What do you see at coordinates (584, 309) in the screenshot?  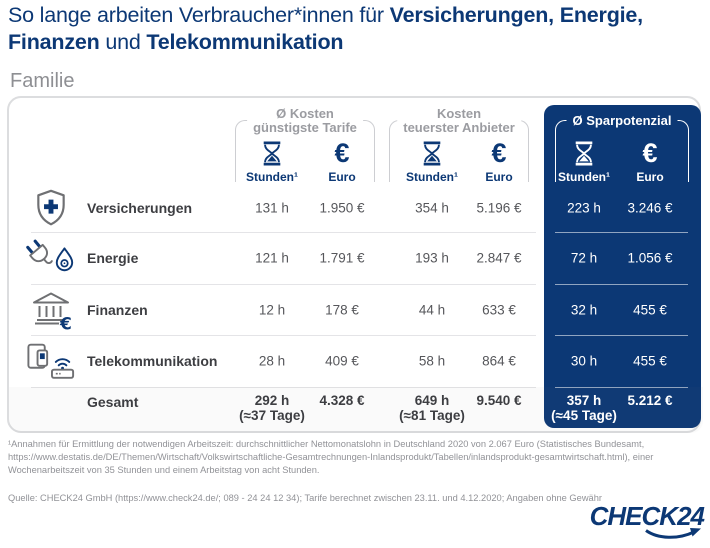 I see `cell-saving-hours: 32 h` at bounding box center [584, 309].